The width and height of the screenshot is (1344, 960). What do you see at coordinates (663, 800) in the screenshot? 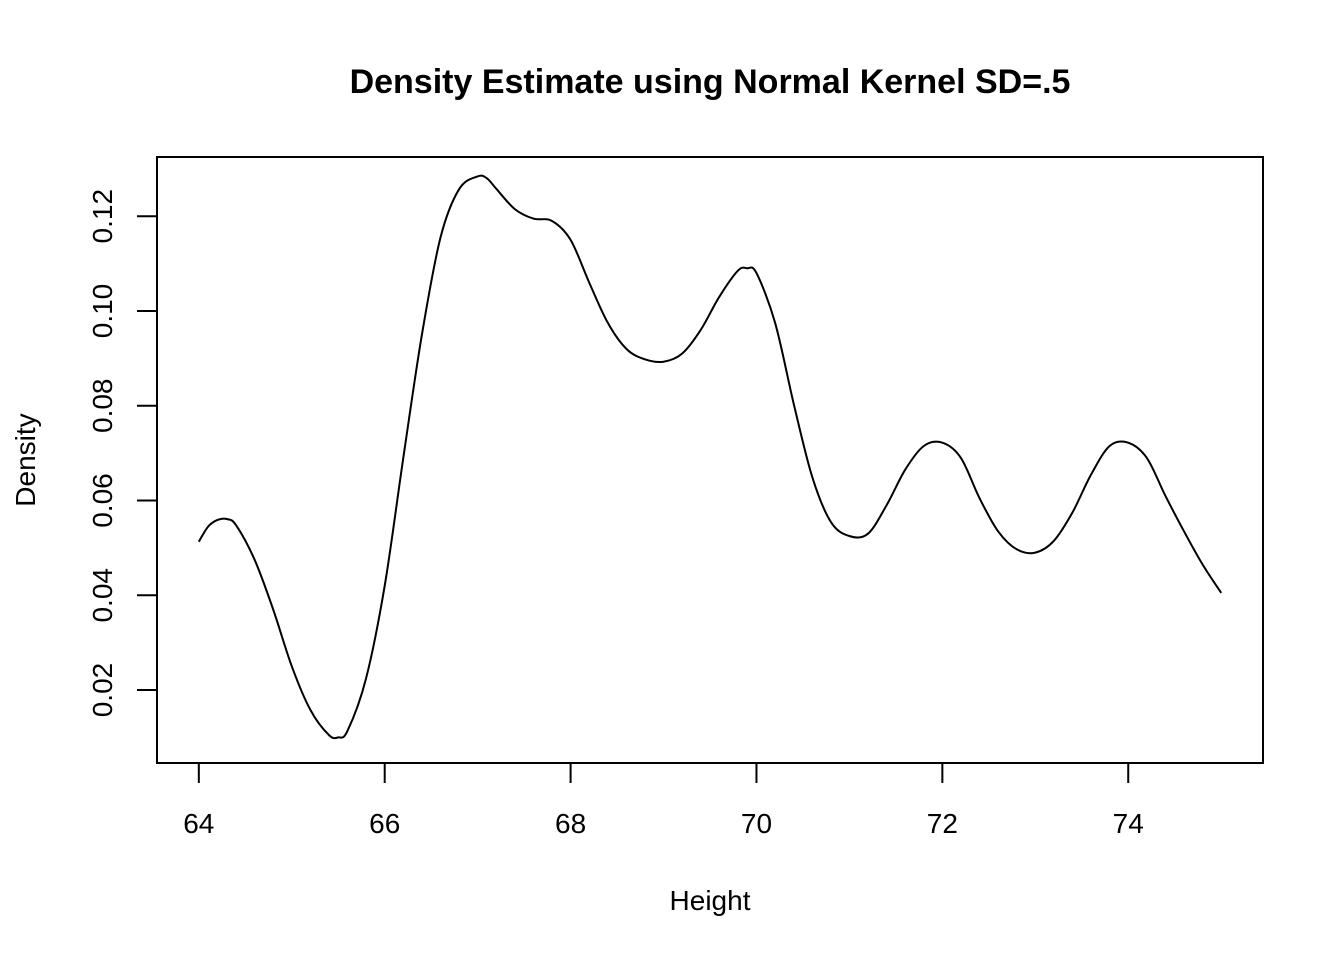
I see `x-axis: 64 66 68 70 72 74` at bounding box center [663, 800].